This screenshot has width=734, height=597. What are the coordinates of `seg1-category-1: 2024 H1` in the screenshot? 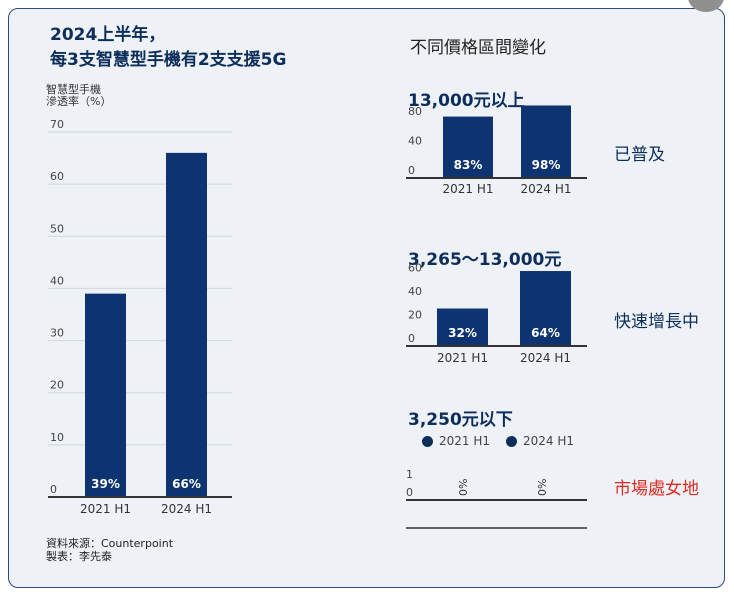 It's located at (545, 189).